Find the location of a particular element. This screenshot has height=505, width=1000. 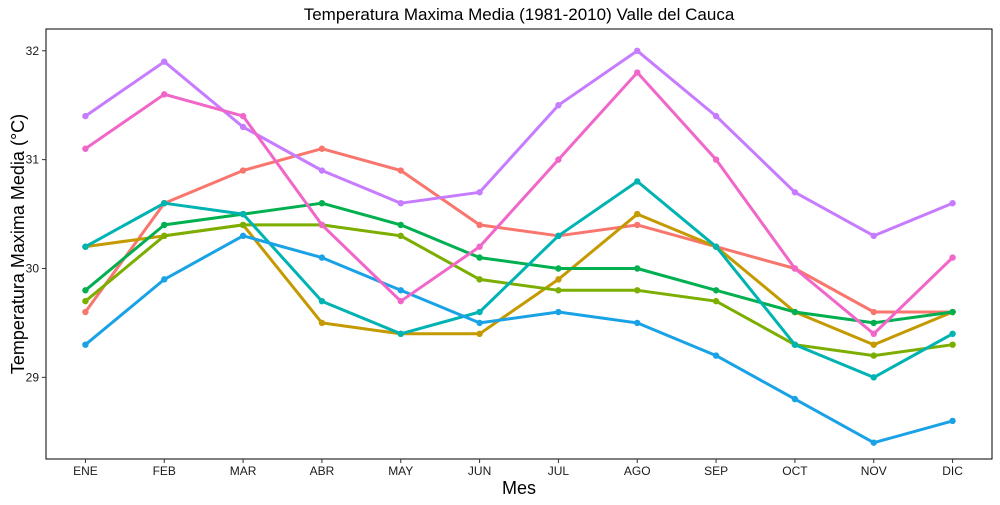

y-tick-label: 32 is located at coordinates (33, 51).